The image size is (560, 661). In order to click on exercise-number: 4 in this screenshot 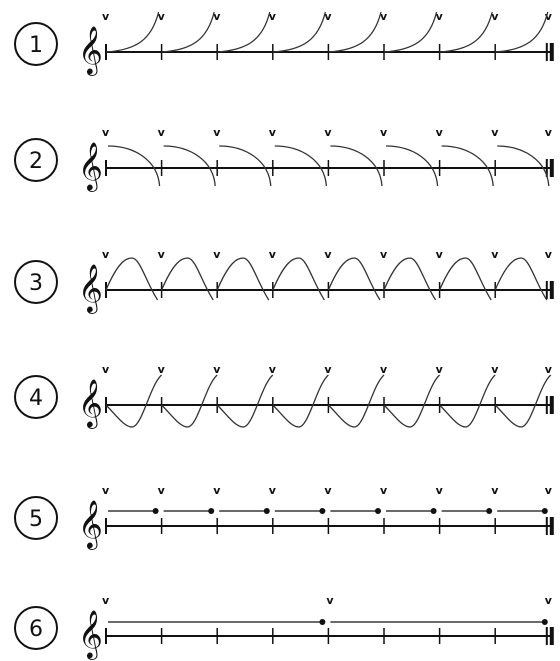, I will do `click(36, 398)`.